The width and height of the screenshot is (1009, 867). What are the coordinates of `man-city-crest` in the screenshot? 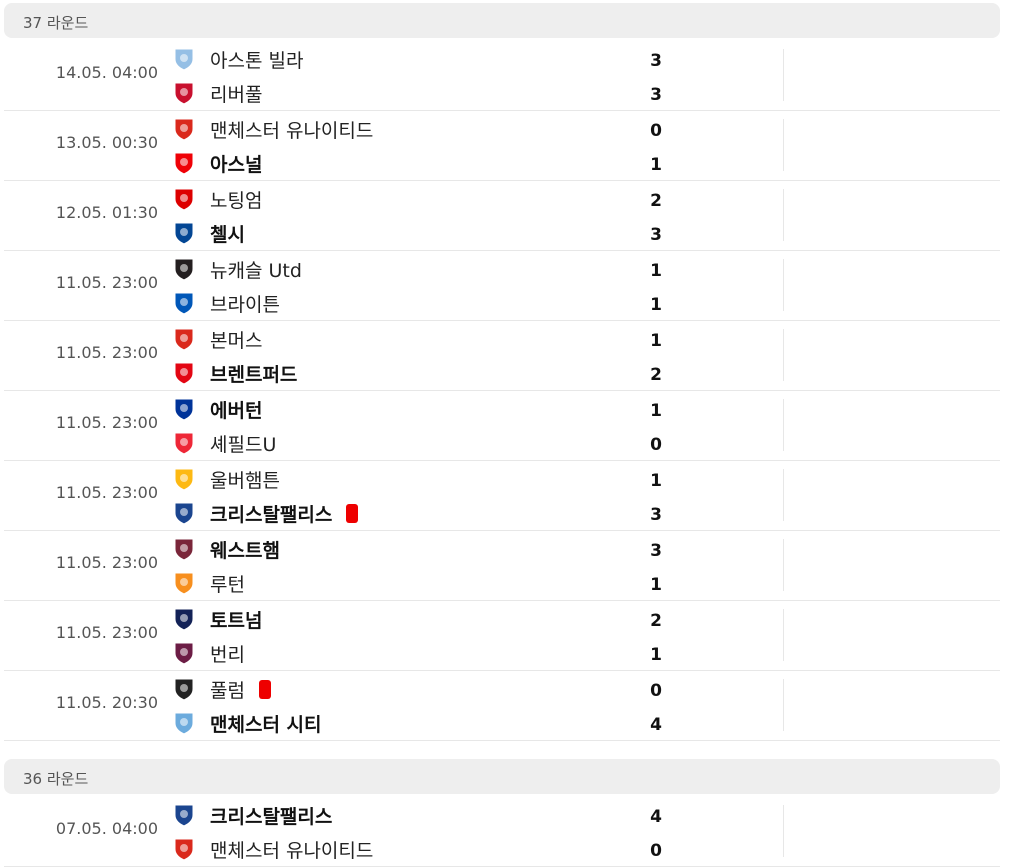 It's located at (184, 723).